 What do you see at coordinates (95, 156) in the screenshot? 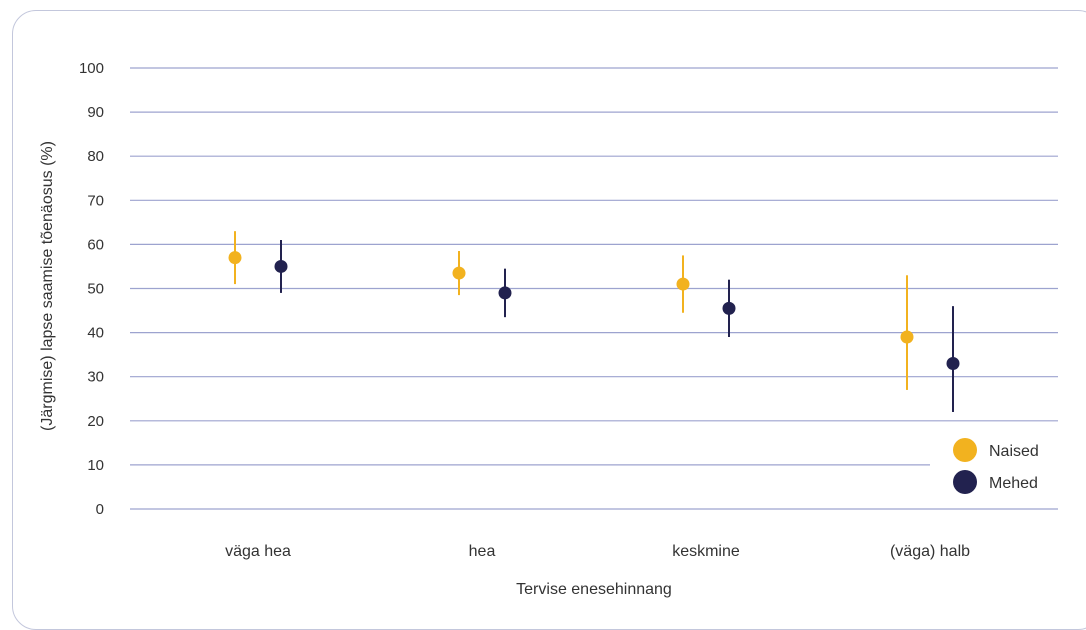
I see `y-tick-label: 80` at bounding box center [95, 156].